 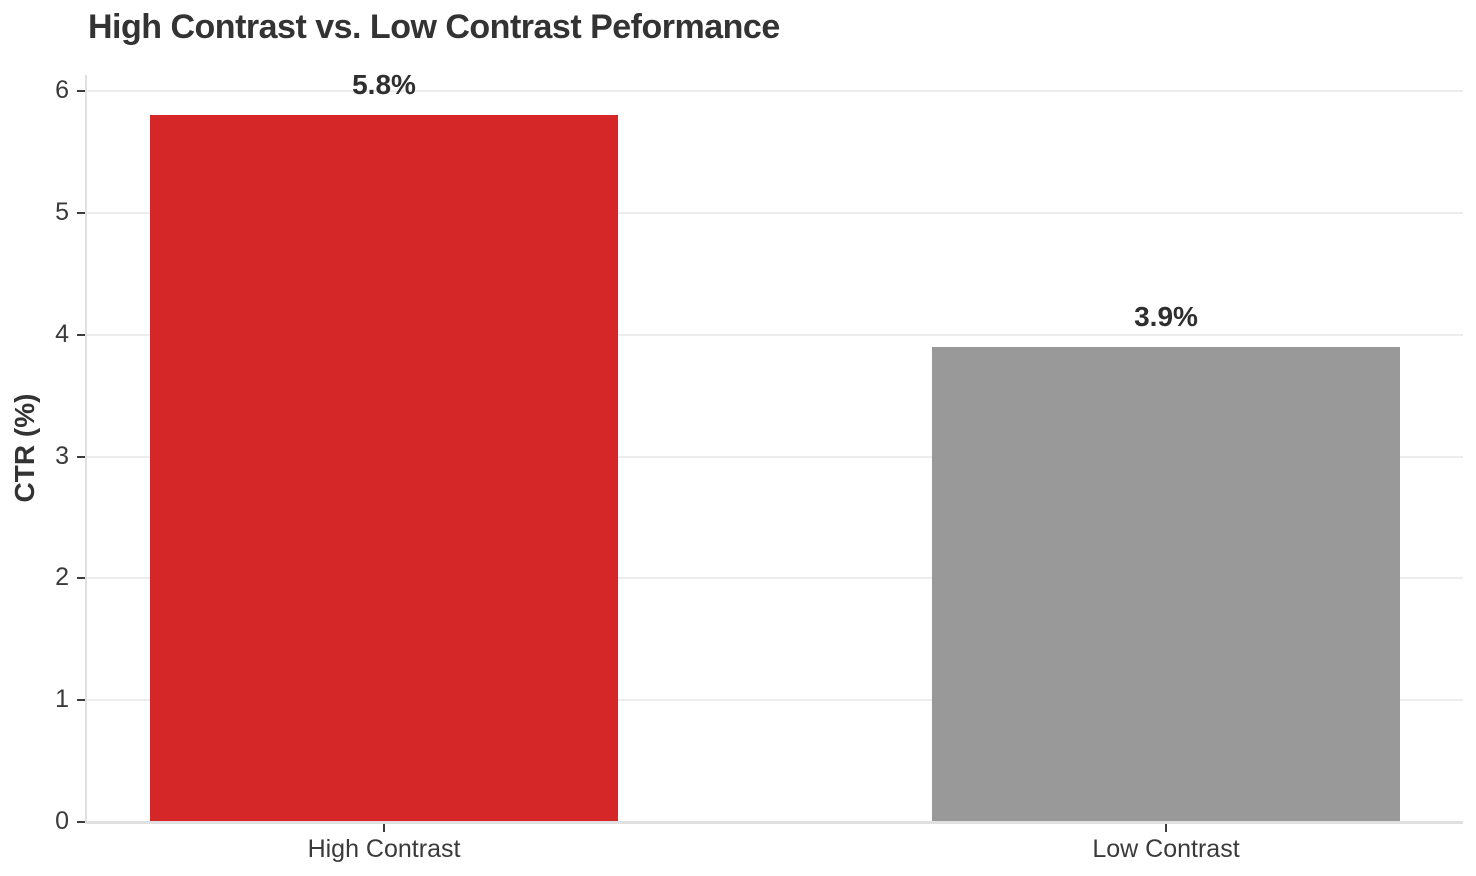 What do you see at coordinates (62, 821) in the screenshot?
I see `y-tick-label-0: 0` at bounding box center [62, 821].